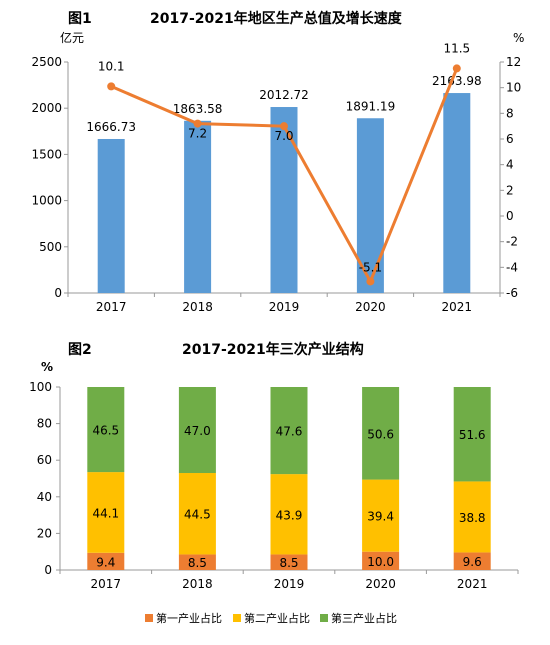 The height and width of the screenshot is (645, 550). What do you see at coordinates (510, 216) in the screenshot?
I see `fig1-right-tick-label: 0` at bounding box center [510, 216].